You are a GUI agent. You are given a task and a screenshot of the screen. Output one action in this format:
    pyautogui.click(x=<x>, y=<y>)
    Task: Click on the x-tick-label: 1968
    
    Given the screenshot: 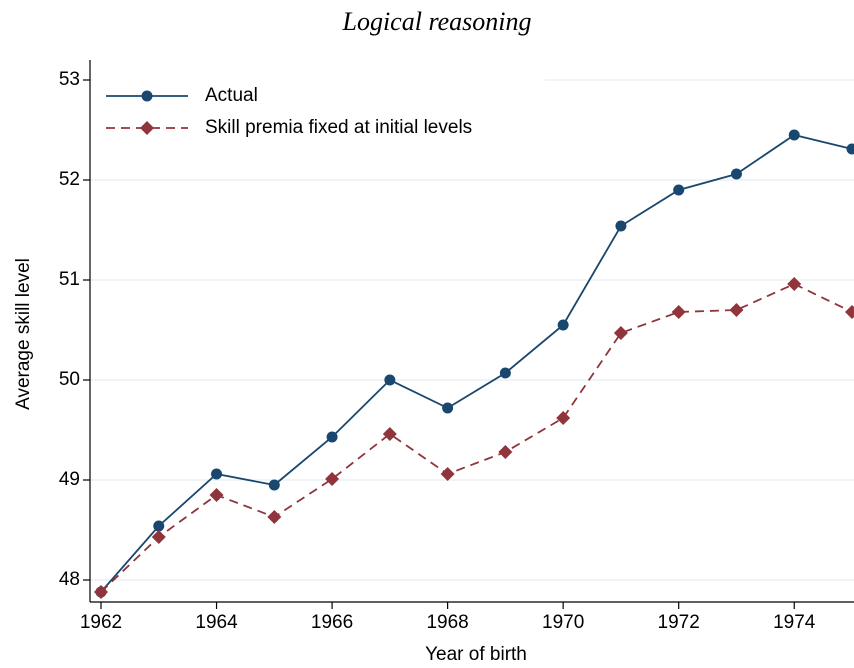 What is the action you would take?
    pyautogui.click(x=447, y=622)
    